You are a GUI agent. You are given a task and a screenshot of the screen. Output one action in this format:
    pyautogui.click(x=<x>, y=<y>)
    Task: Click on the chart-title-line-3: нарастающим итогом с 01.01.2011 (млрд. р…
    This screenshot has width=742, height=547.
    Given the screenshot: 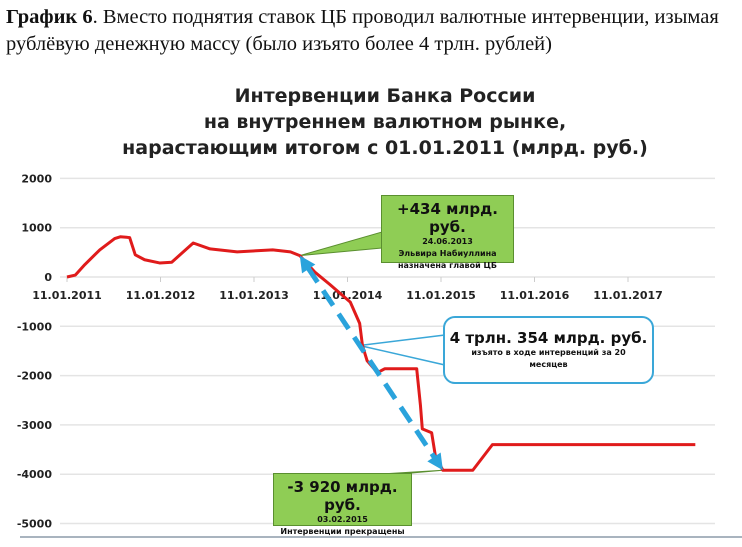 What is the action you would take?
    pyautogui.click(x=385, y=148)
    